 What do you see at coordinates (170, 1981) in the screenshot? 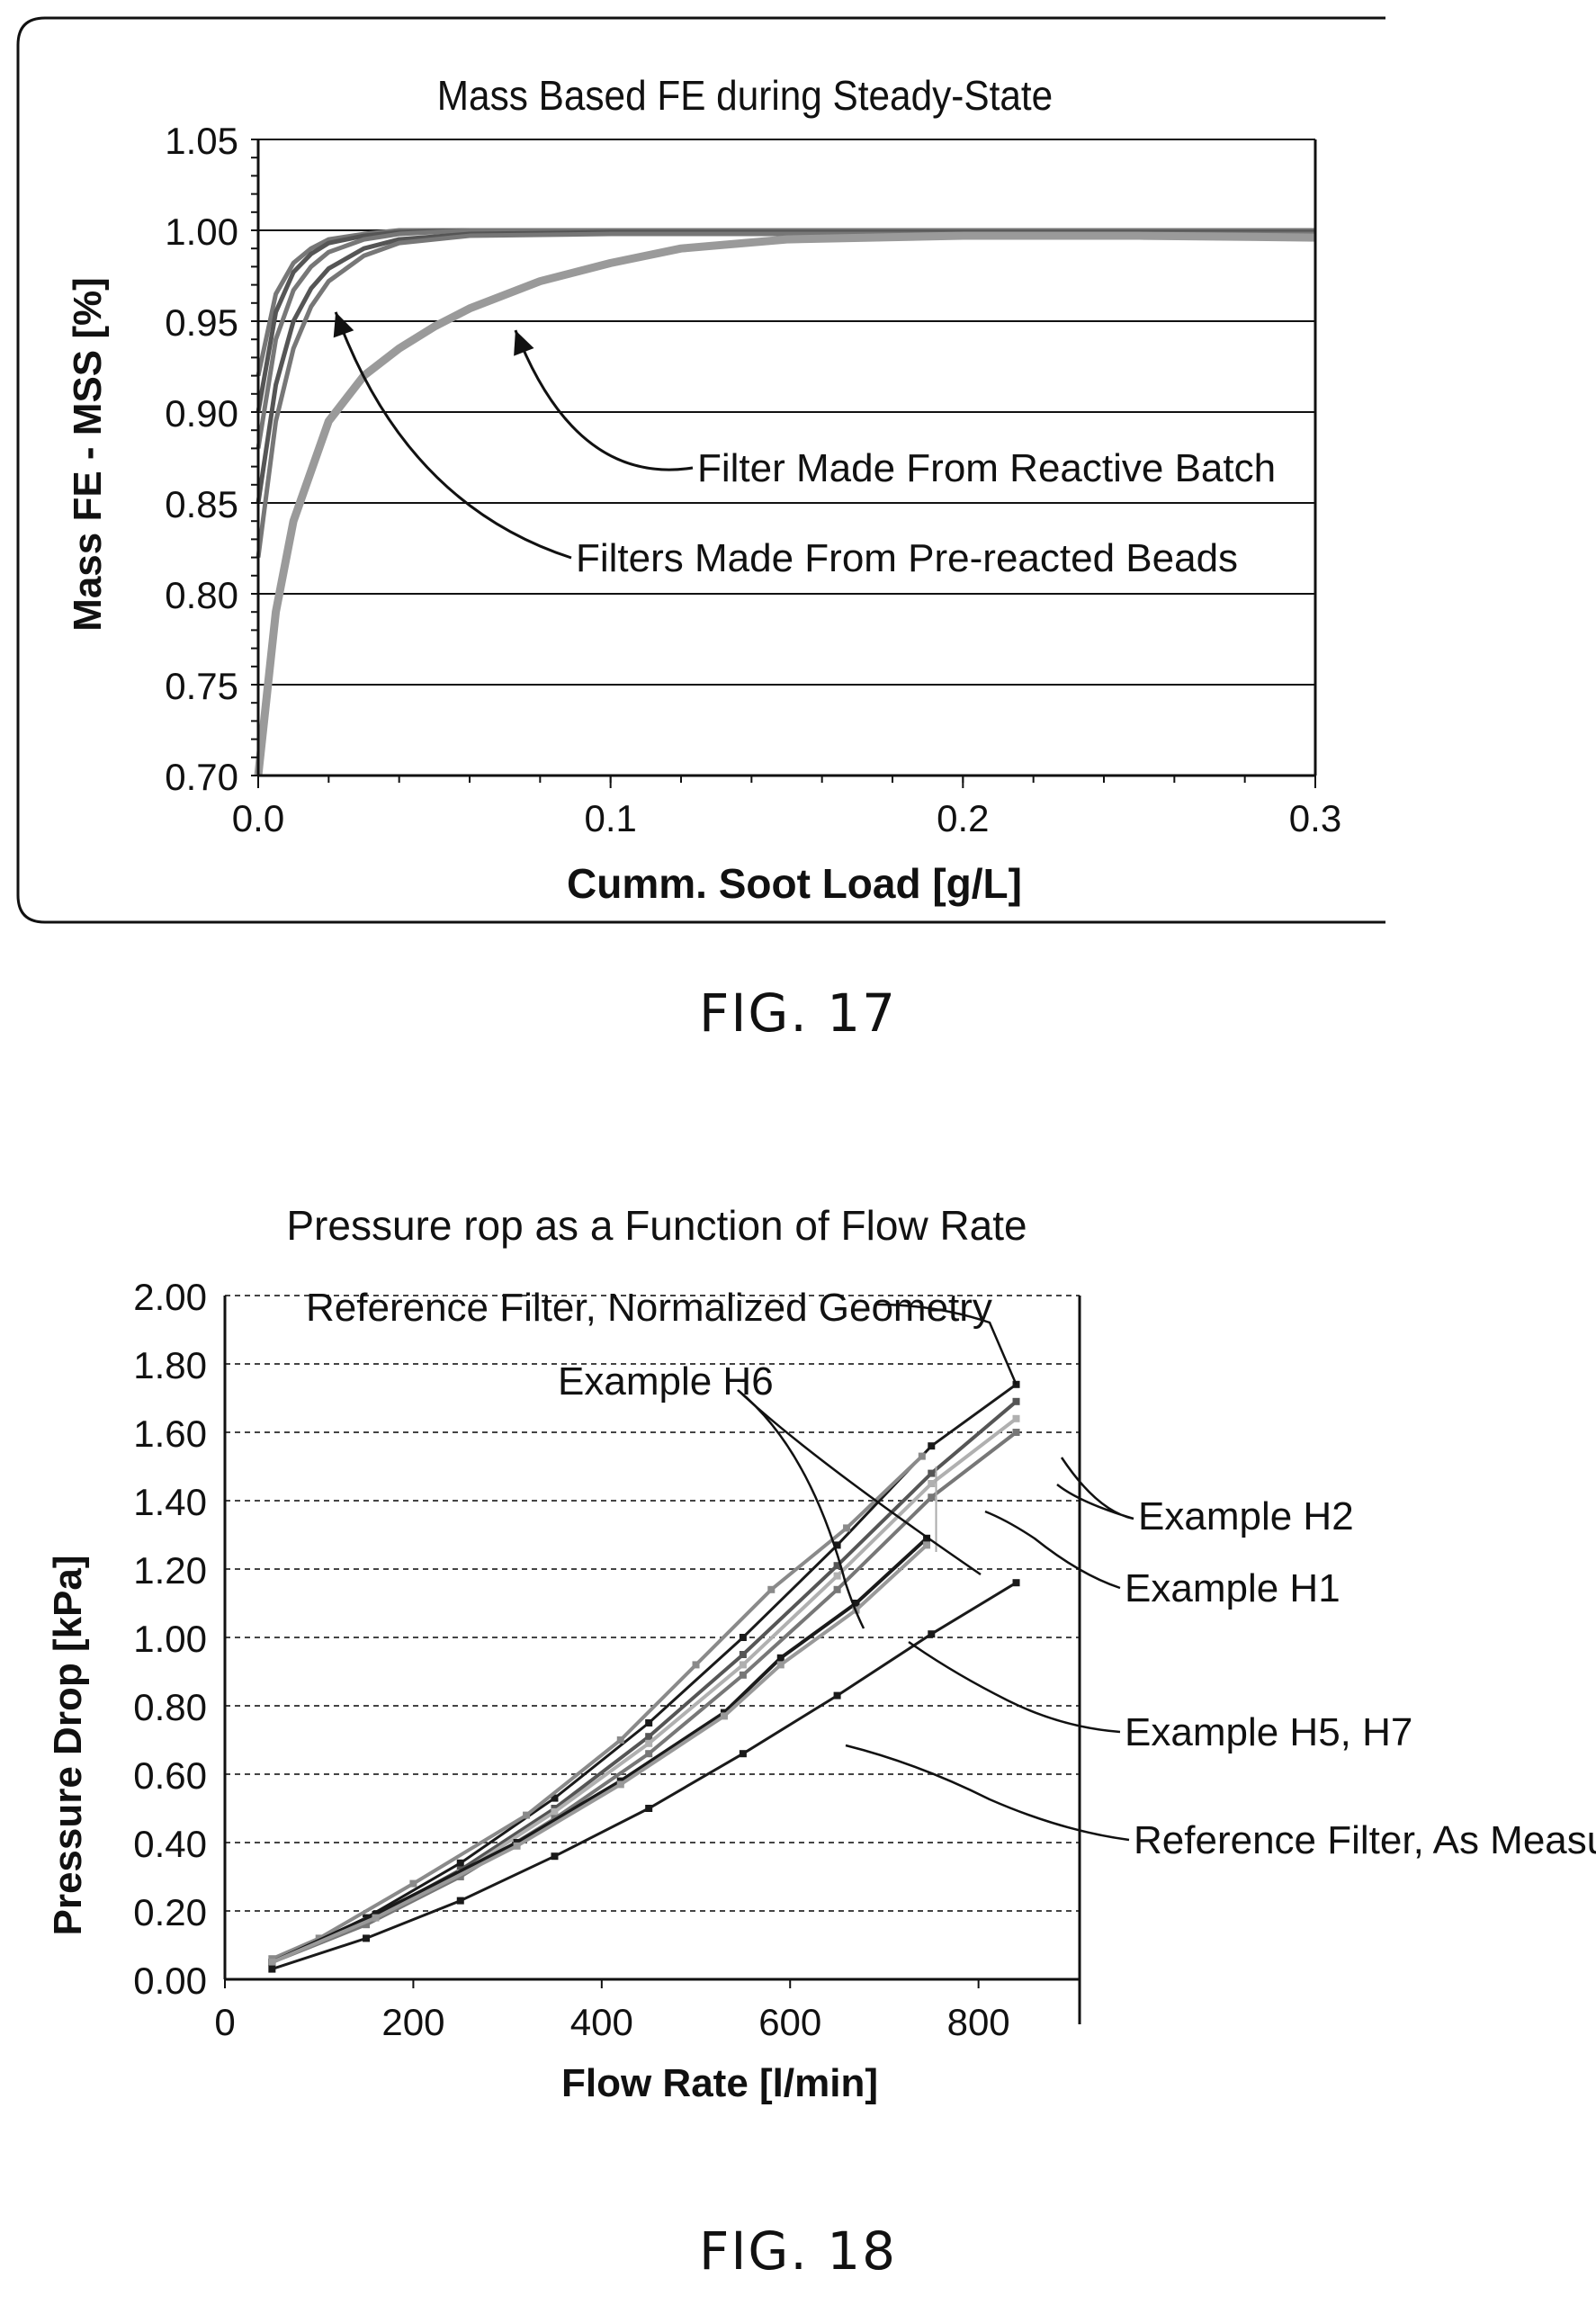
I see `fig18-y-tick-label: 0.00` at bounding box center [170, 1981].